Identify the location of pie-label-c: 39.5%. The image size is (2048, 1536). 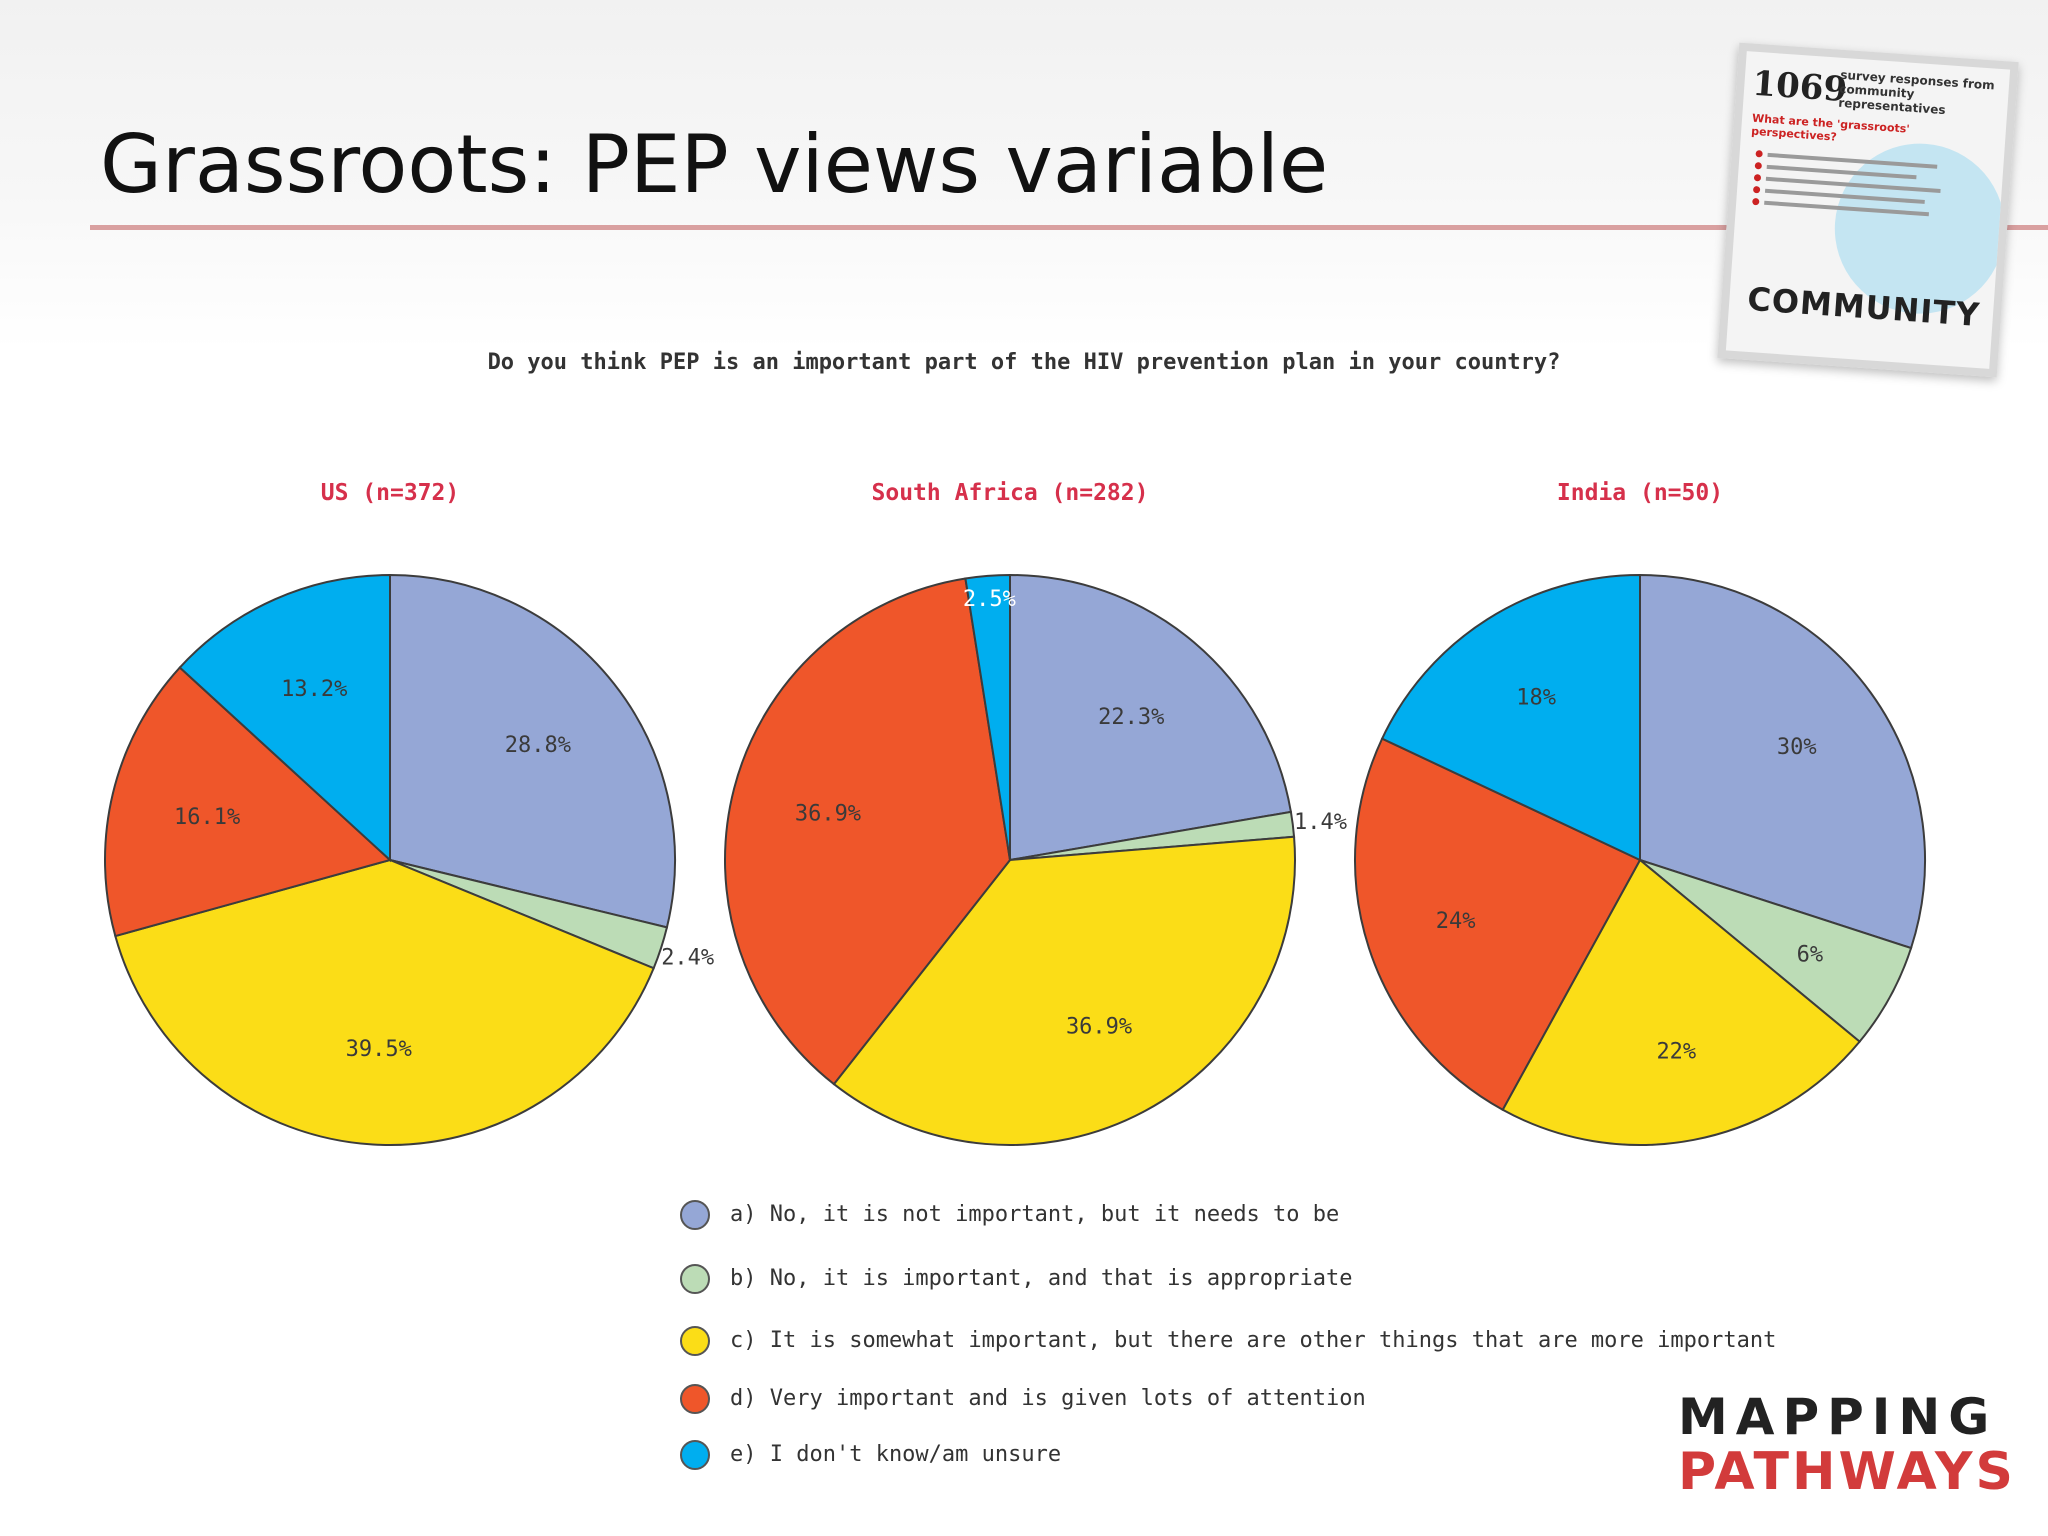
(379, 1049).